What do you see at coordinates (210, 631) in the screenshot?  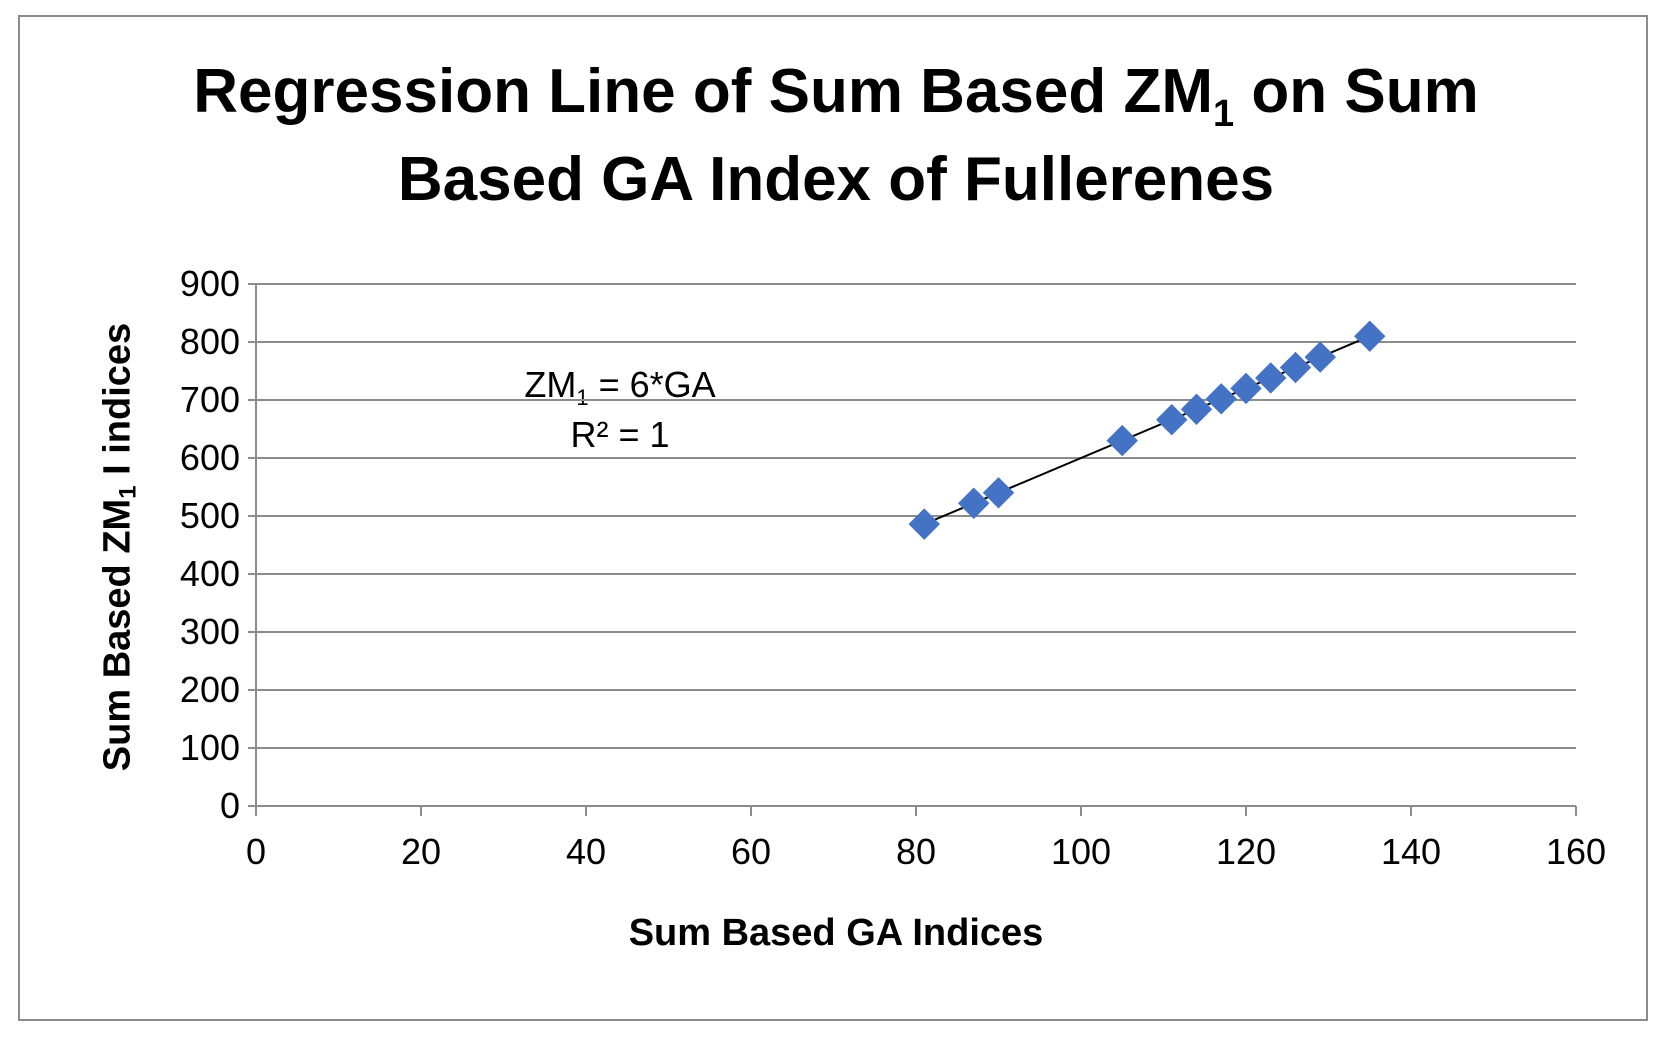 I see `y-tick-label: 300` at bounding box center [210, 631].